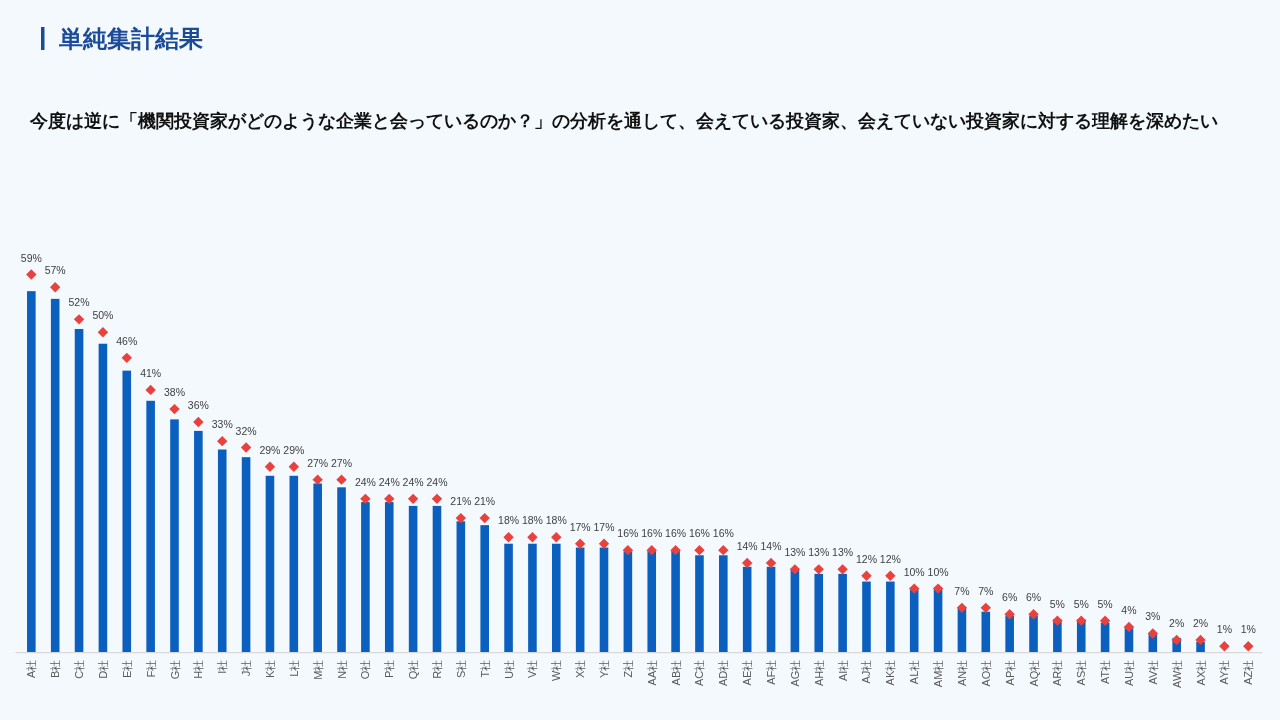 The height and width of the screenshot is (720, 1280). I want to click on x-tick-label: AP社, so click(1009, 672).